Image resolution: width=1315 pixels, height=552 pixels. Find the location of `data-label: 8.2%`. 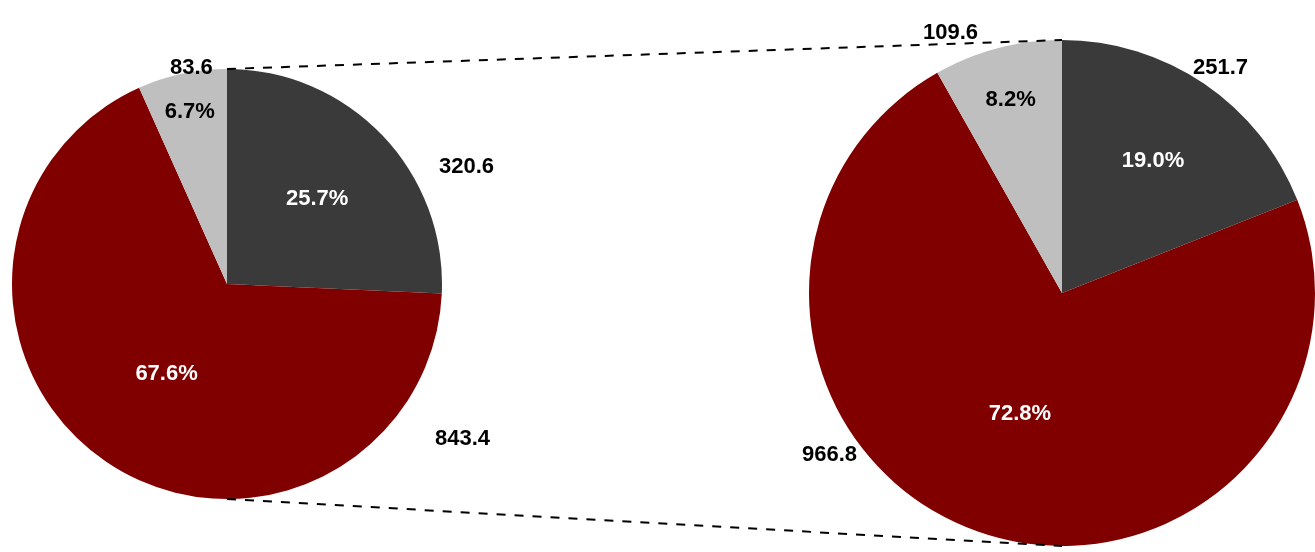

data-label: 8.2% is located at coordinates (1010, 98).